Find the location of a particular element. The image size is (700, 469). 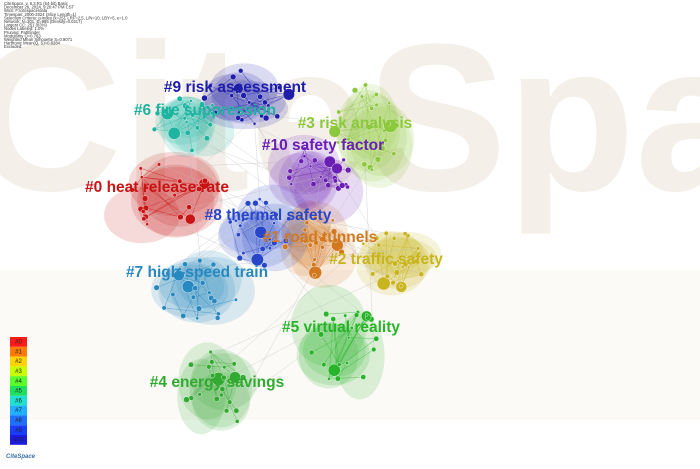

legend-label: #6 is located at coordinates (18, 401).